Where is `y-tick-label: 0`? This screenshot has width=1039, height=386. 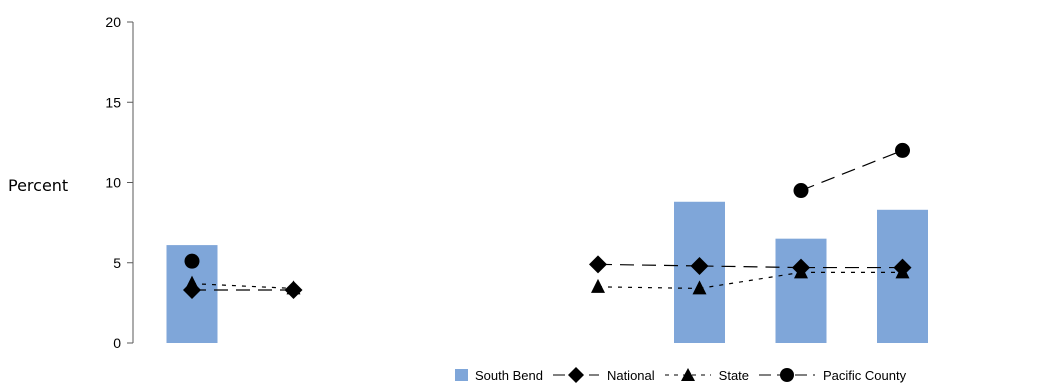 y-tick-label: 0 is located at coordinates (117, 343).